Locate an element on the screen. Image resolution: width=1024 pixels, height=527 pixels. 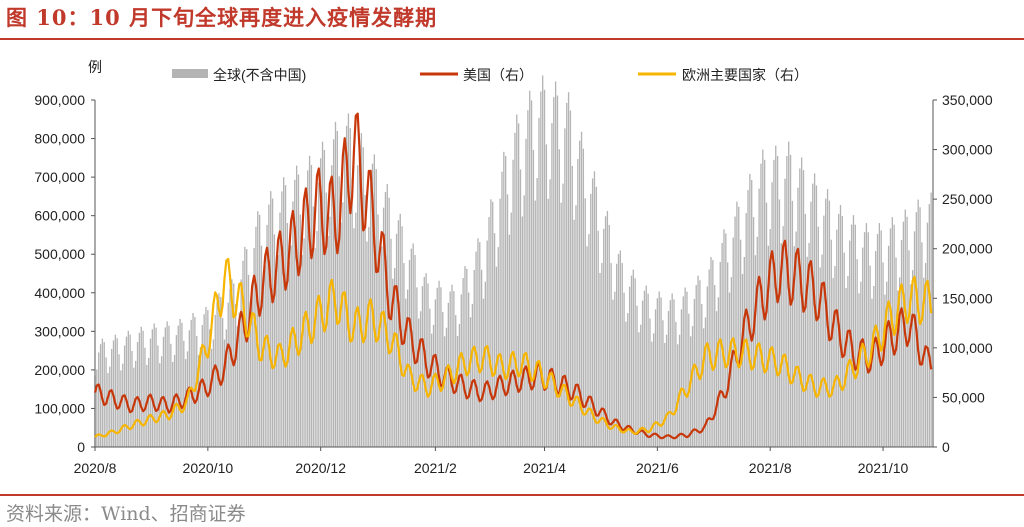
right-tick-label: 350,000 is located at coordinates (967, 100).